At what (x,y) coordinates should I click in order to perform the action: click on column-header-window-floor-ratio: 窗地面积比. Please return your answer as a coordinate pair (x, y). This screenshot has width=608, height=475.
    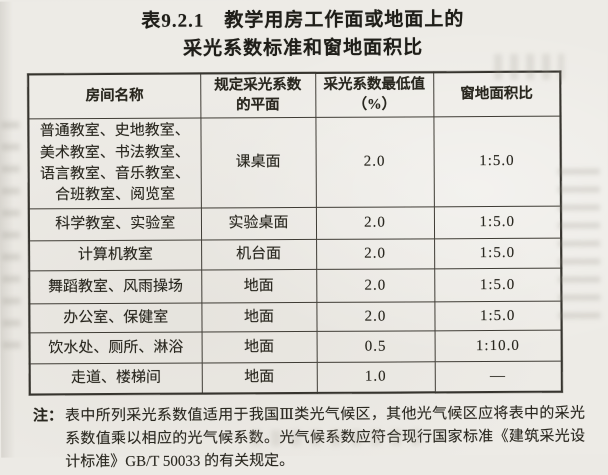
    Looking at the image, I should click on (497, 94).